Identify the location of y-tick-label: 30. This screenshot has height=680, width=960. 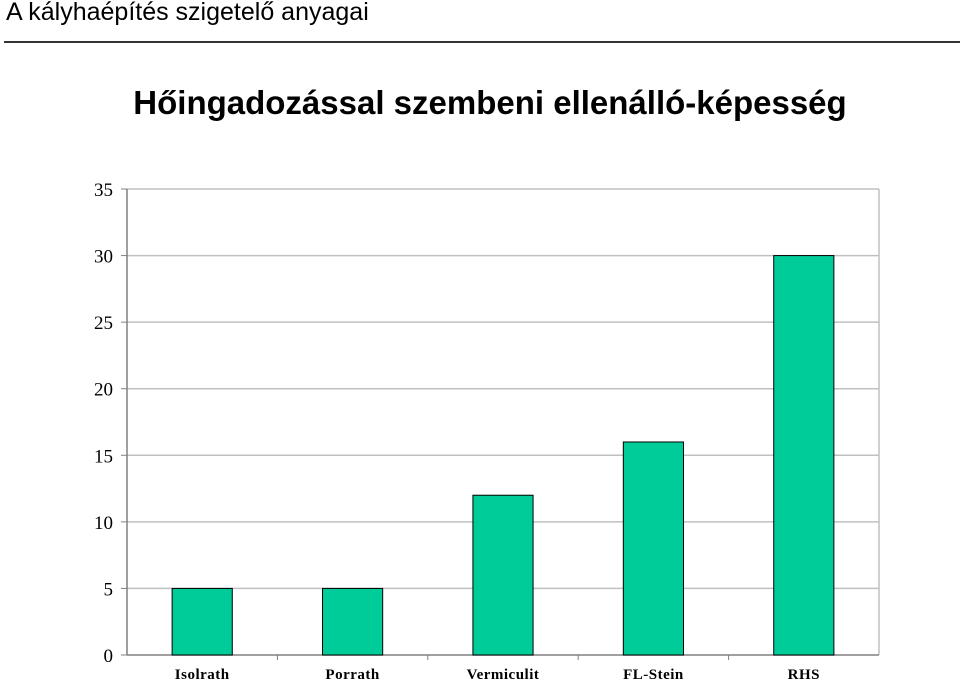
(103, 257).